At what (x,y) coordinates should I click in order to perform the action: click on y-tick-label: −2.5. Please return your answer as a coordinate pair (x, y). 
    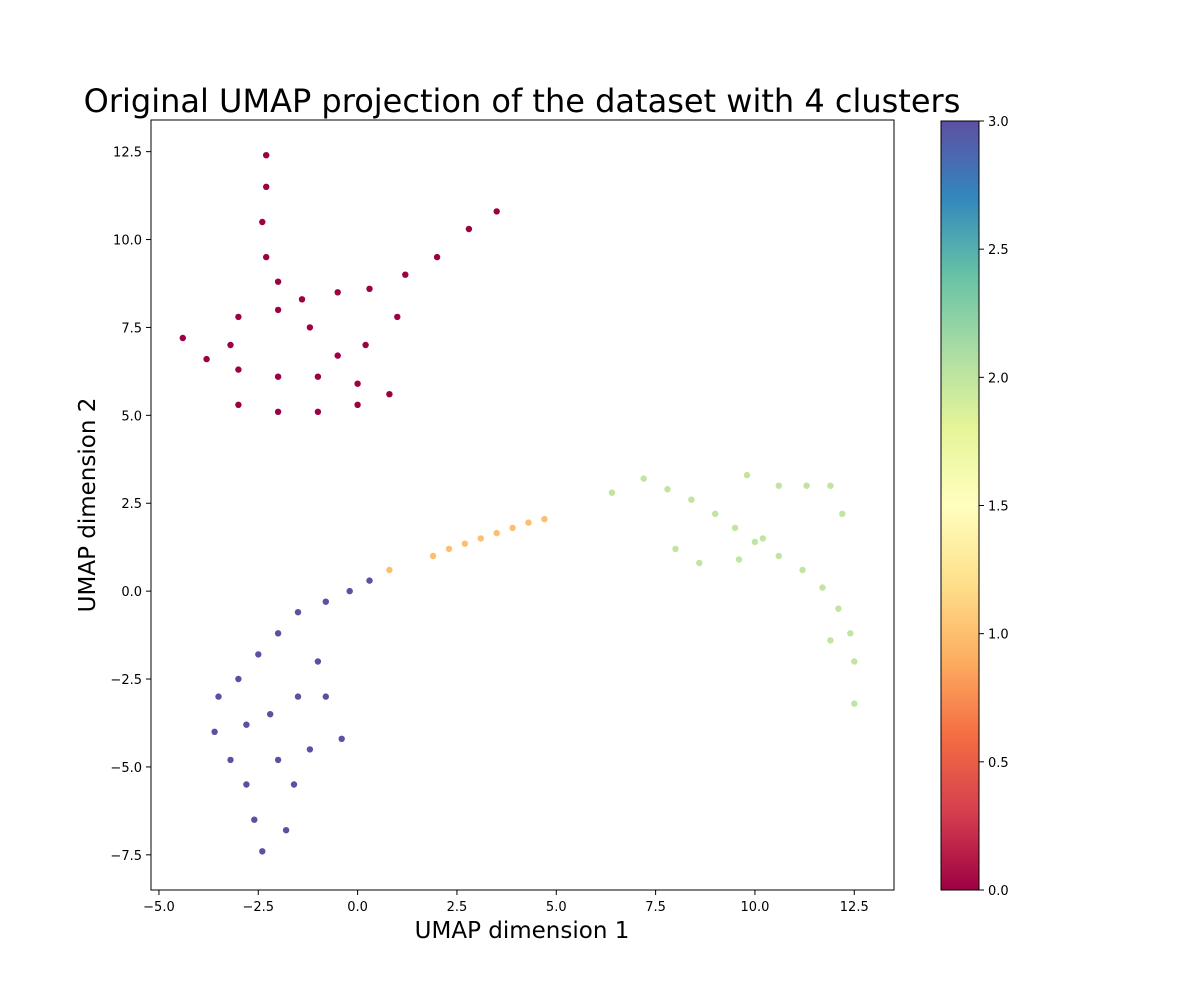
    Looking at the image, I should click on (126, 680).